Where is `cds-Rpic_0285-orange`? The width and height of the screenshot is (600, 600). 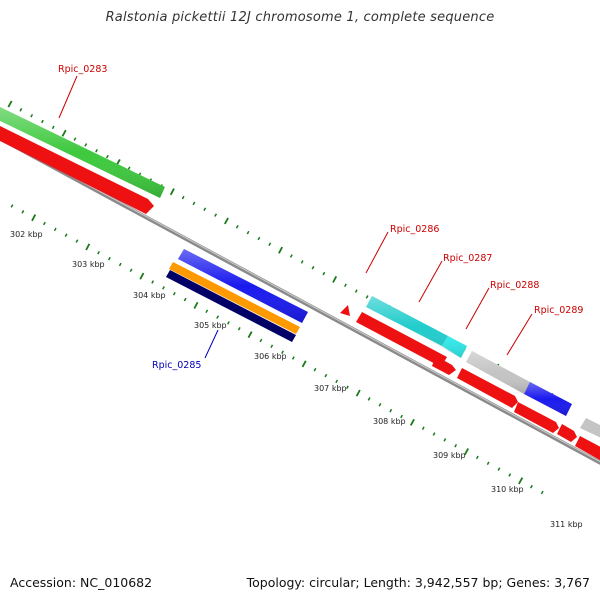 cds-Rpic_0285-orange is located at coordinates (234, 298).